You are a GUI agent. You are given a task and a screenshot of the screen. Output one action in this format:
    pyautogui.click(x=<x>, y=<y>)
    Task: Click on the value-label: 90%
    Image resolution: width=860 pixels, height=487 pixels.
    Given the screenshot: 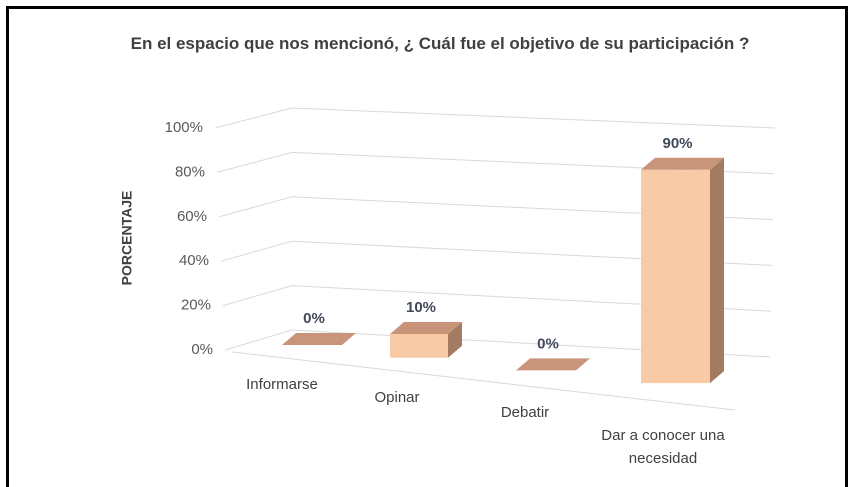 What is the action you would take?
    pyautogui.click(x=677, y=143)
    